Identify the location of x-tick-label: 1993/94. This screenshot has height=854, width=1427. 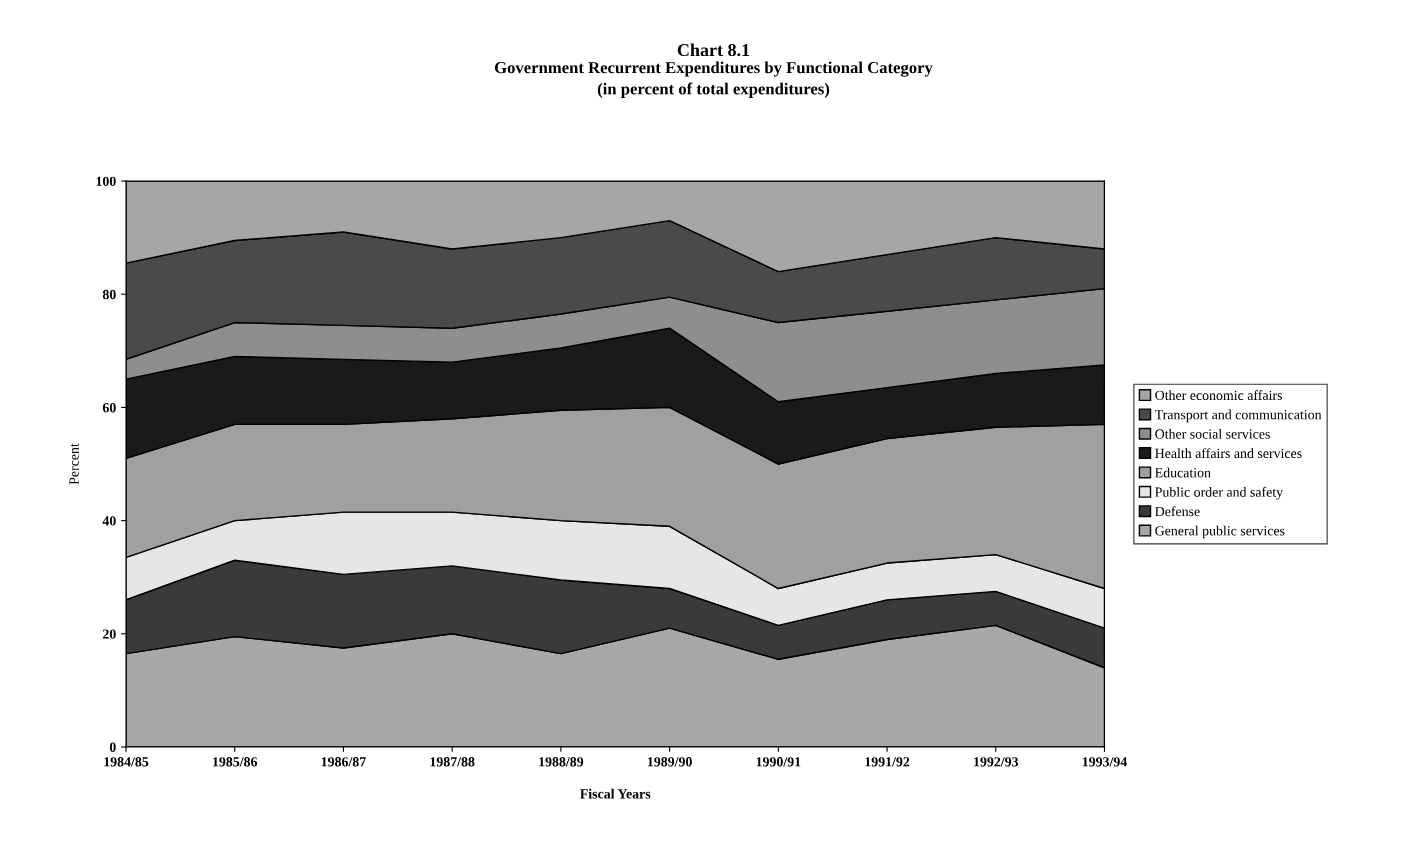
(1104, 762).